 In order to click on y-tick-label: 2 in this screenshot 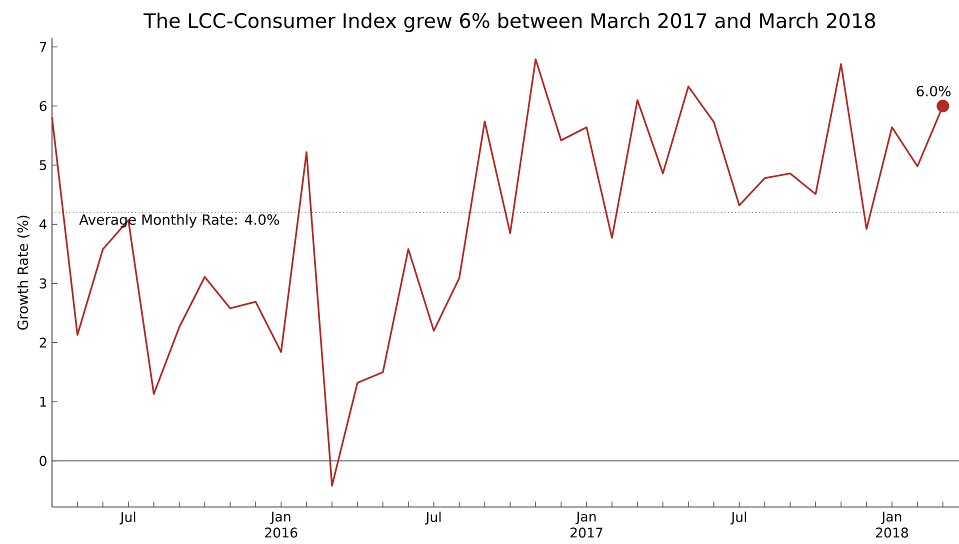, I will do `click(43, 343)`.